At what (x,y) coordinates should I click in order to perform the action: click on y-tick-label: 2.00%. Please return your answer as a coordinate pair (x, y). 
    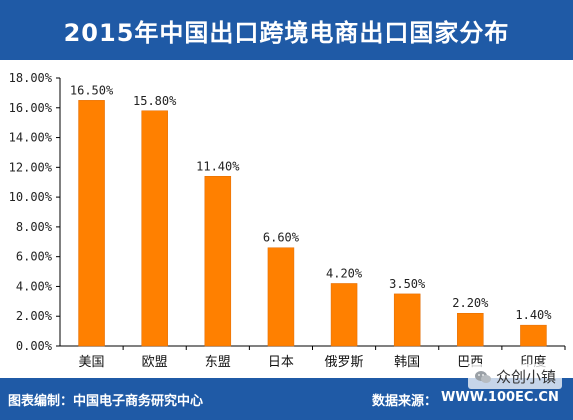
    Looking at the image, I should click on (34, 316).